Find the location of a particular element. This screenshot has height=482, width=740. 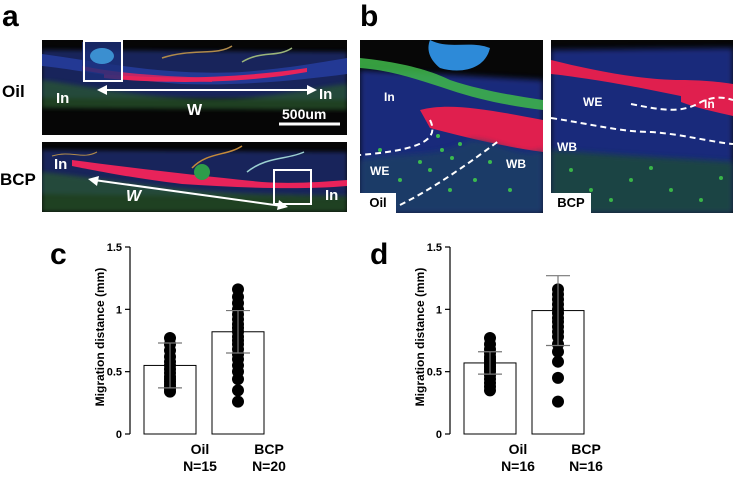

panel-b-letter: b is located at coordinates (369, 16).